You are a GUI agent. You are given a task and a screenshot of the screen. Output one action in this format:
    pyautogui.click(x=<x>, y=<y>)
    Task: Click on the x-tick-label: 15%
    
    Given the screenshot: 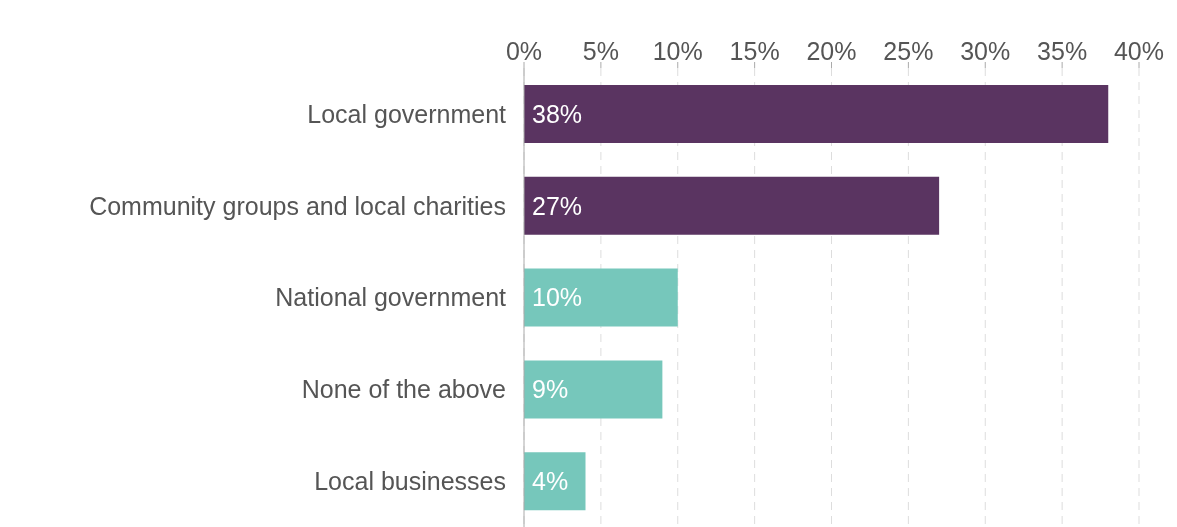 What is the action you would take?
    pyautogui.click(x=754, y=51)
    